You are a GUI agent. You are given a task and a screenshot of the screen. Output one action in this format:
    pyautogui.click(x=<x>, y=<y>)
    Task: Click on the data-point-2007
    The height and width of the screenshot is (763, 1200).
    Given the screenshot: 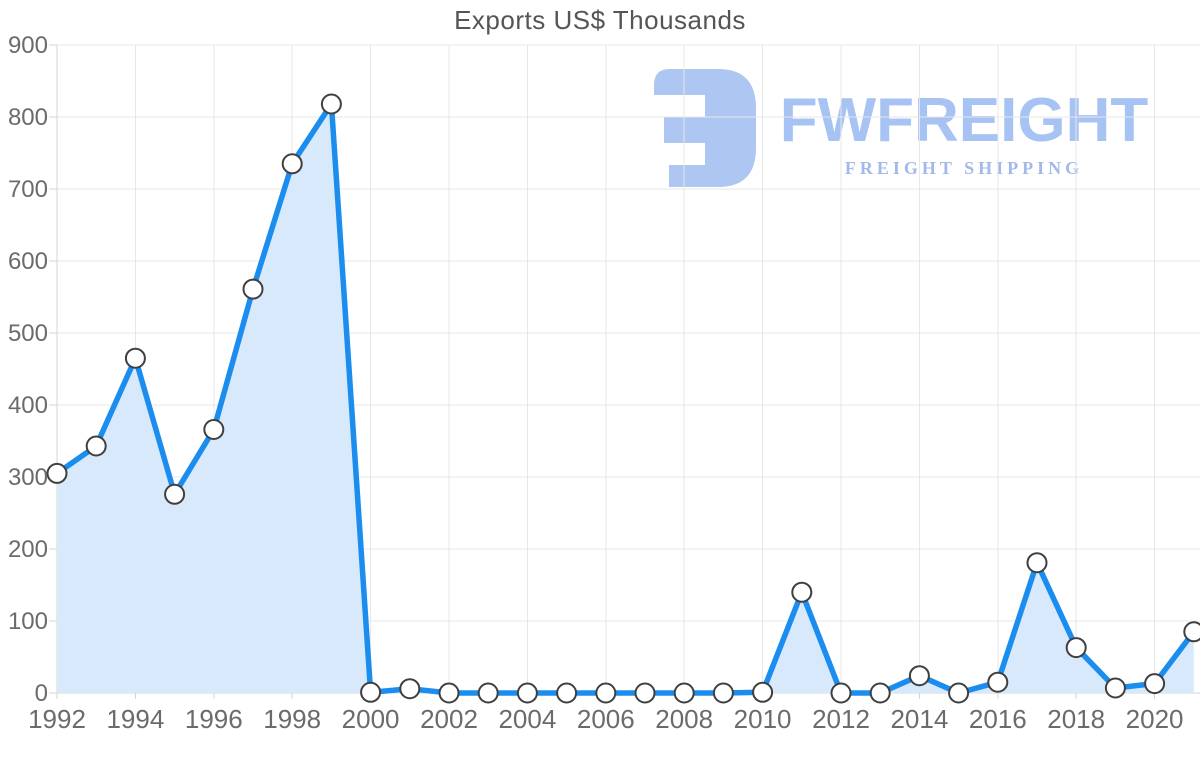 What is the action you would take?
    pyautogui.click(x=645, y=693)
    